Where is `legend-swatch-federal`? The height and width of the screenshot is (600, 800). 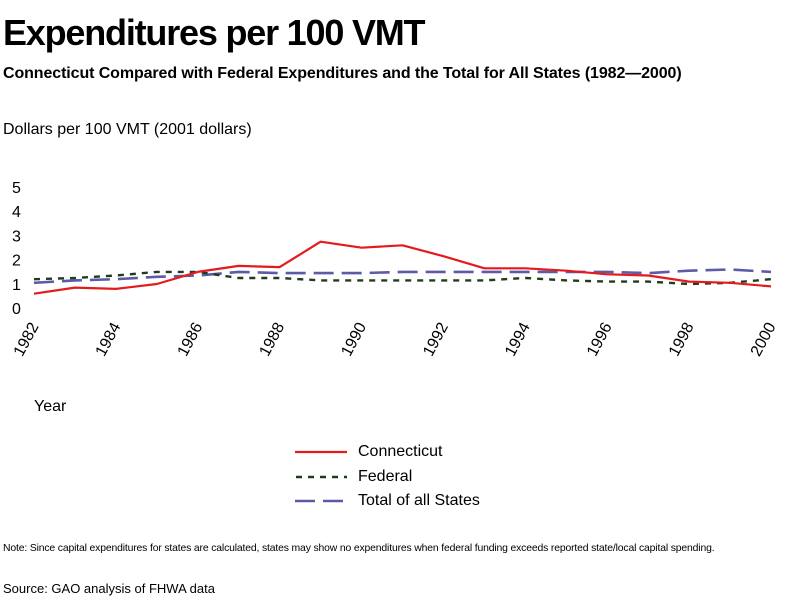 legend-swatch-federal is located at coordinates (321, 476).